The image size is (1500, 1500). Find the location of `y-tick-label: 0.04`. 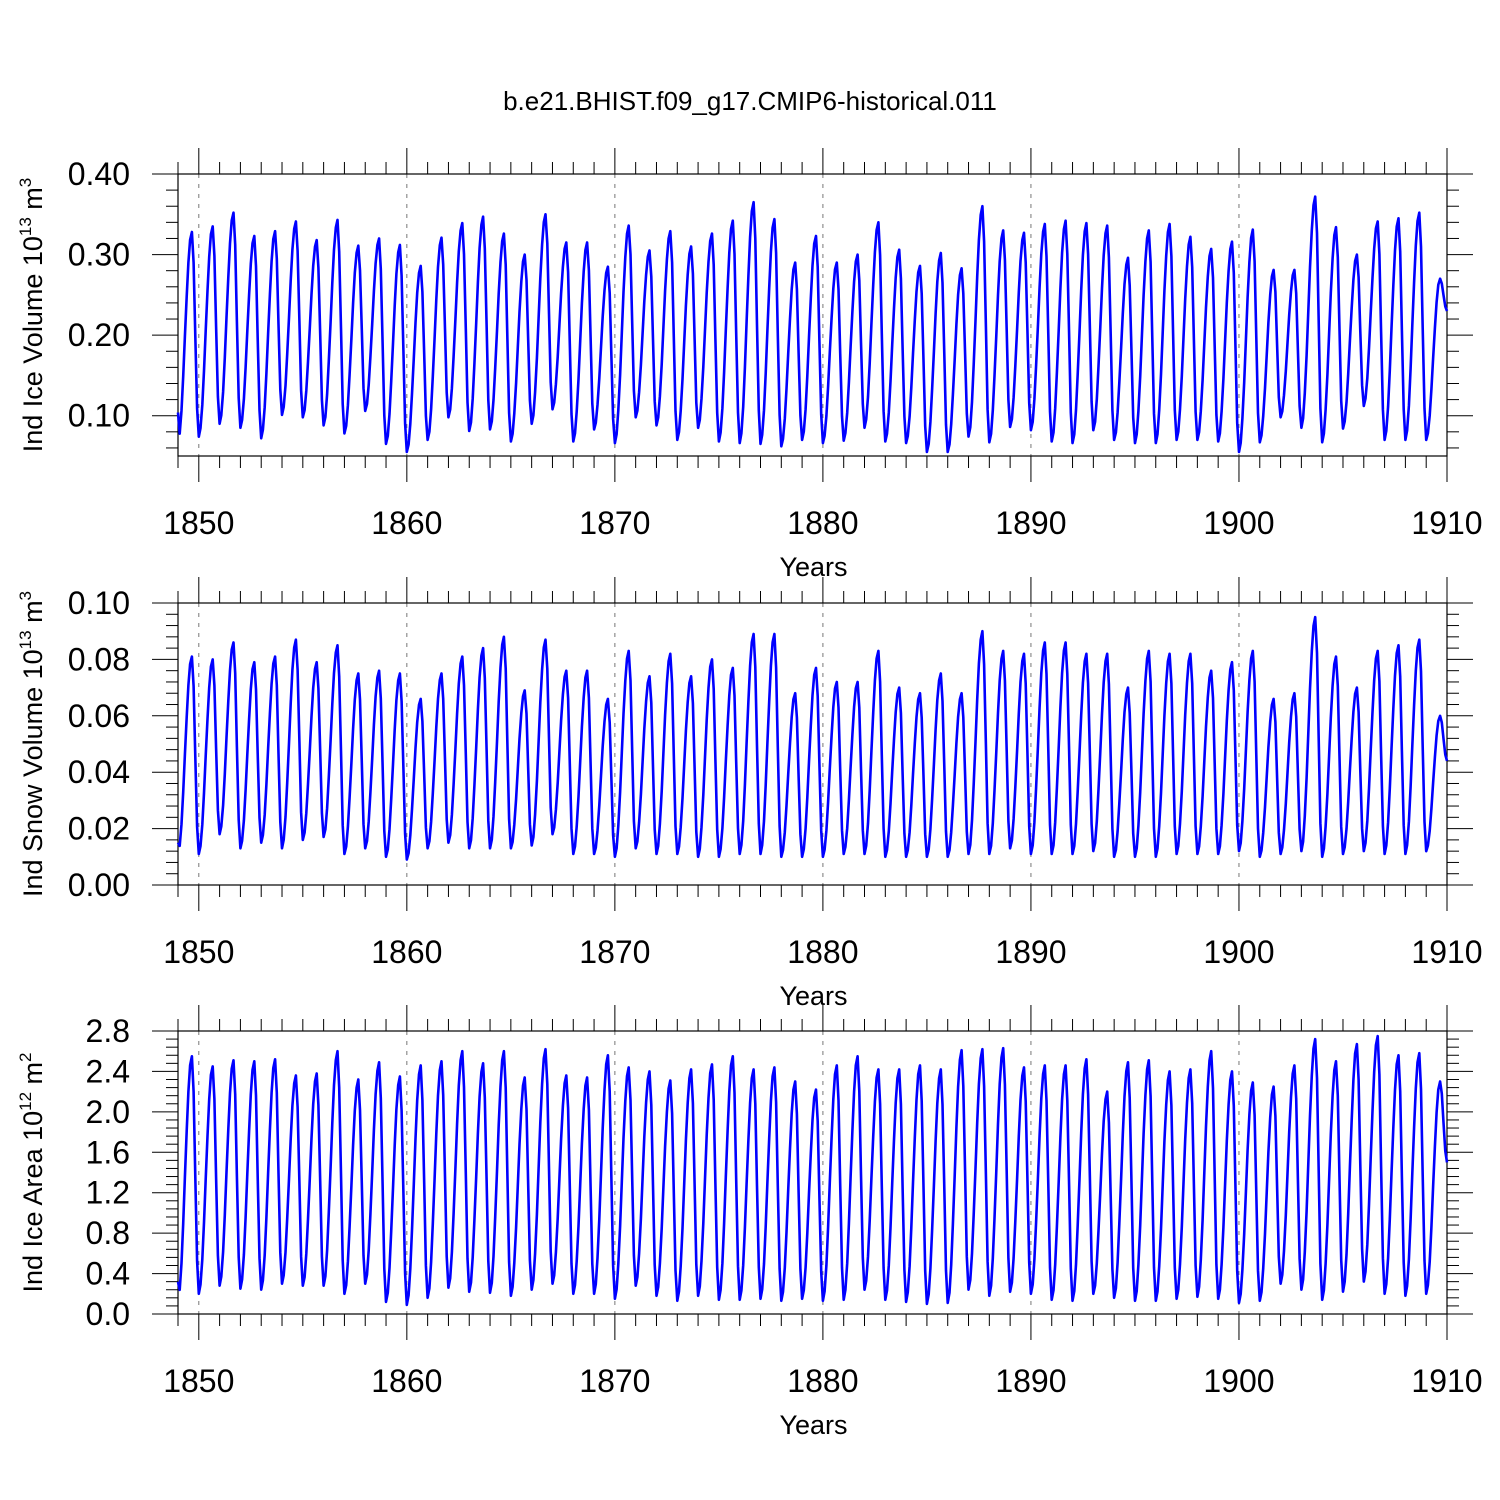

y-tick-label: 0.04 is located at coordinates (99, 772).